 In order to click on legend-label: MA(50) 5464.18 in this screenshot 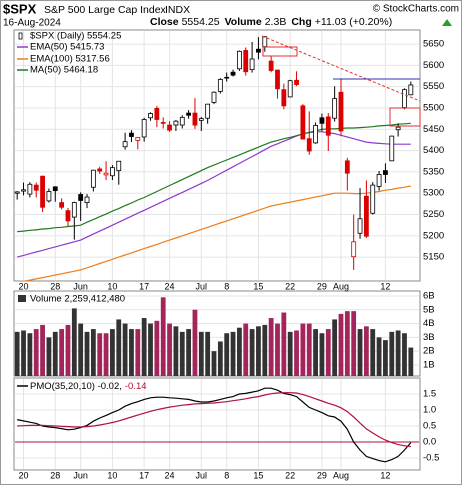, I will do `click(64, 70)`.